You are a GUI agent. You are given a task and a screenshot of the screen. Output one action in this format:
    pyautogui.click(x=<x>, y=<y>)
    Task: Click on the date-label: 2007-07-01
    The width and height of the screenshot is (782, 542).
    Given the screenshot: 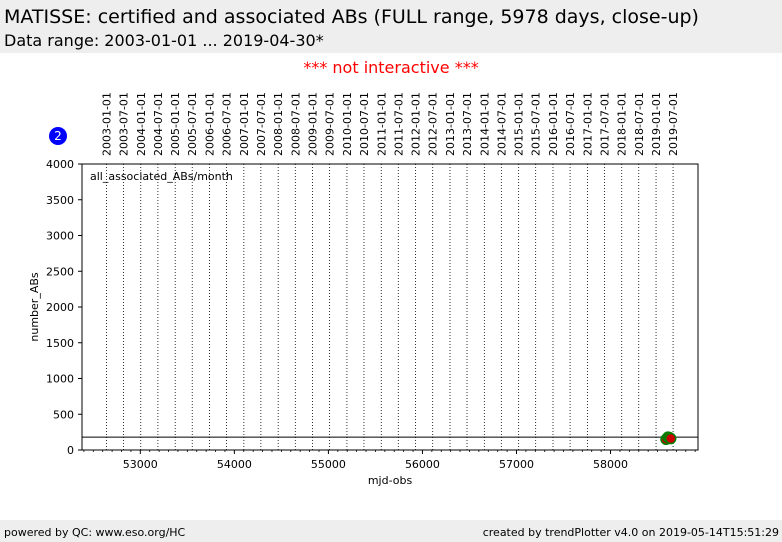 What is the action you would take?
    pyautogui.click(x=261, y=124)
    